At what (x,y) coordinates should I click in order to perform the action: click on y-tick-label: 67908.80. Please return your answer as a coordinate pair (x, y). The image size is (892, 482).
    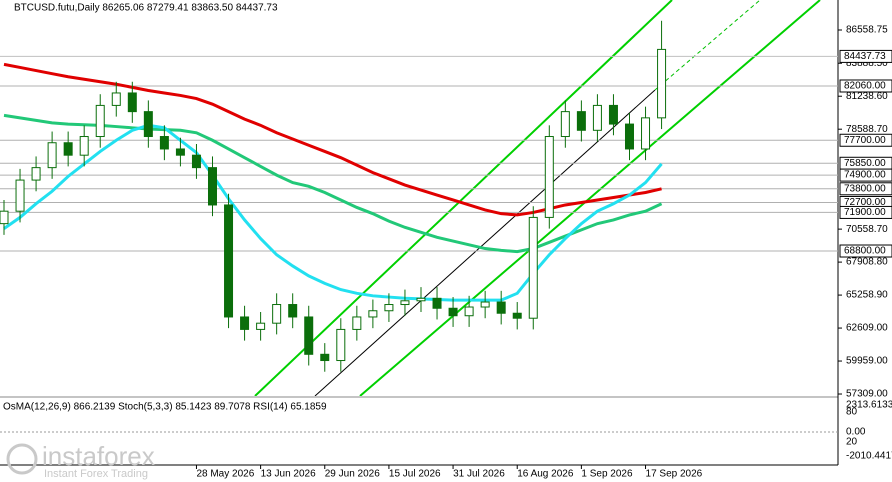
    Looking at the image, I should click on (867, 262).